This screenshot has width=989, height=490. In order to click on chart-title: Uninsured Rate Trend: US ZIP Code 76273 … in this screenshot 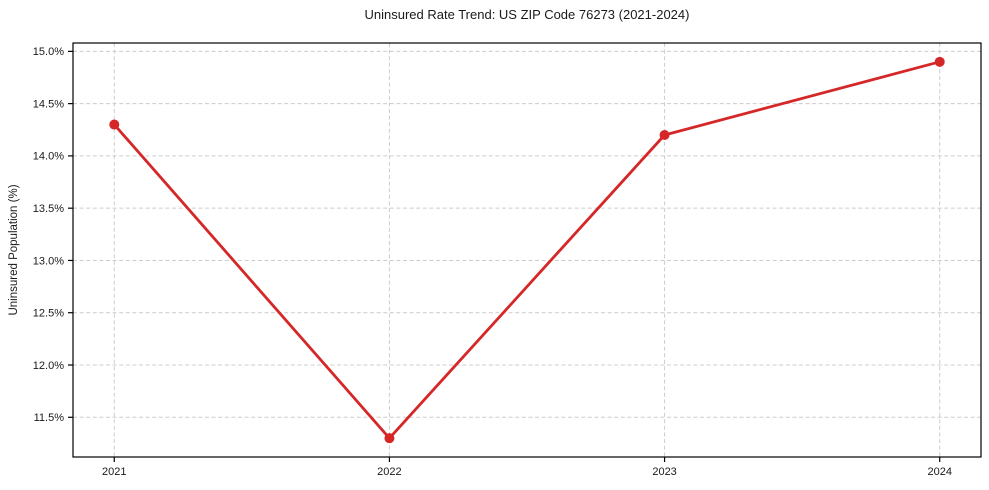, I will do `click(527, 14)`.